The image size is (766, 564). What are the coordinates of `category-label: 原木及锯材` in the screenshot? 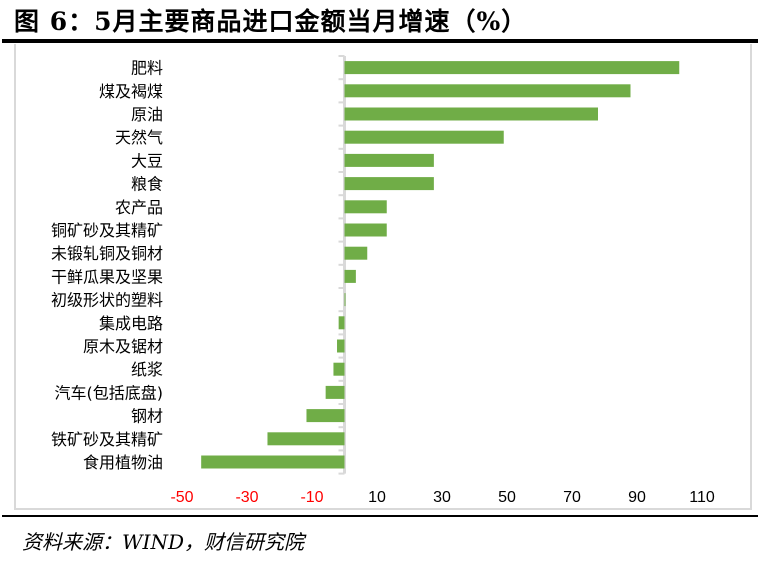 It's located at (123, 346).